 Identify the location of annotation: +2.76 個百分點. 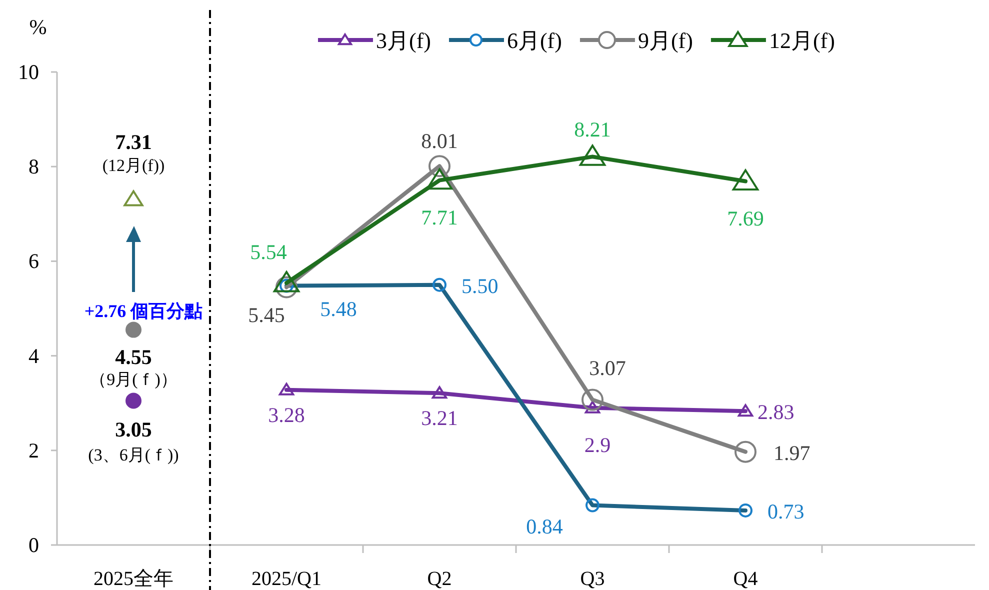
(143, 311).